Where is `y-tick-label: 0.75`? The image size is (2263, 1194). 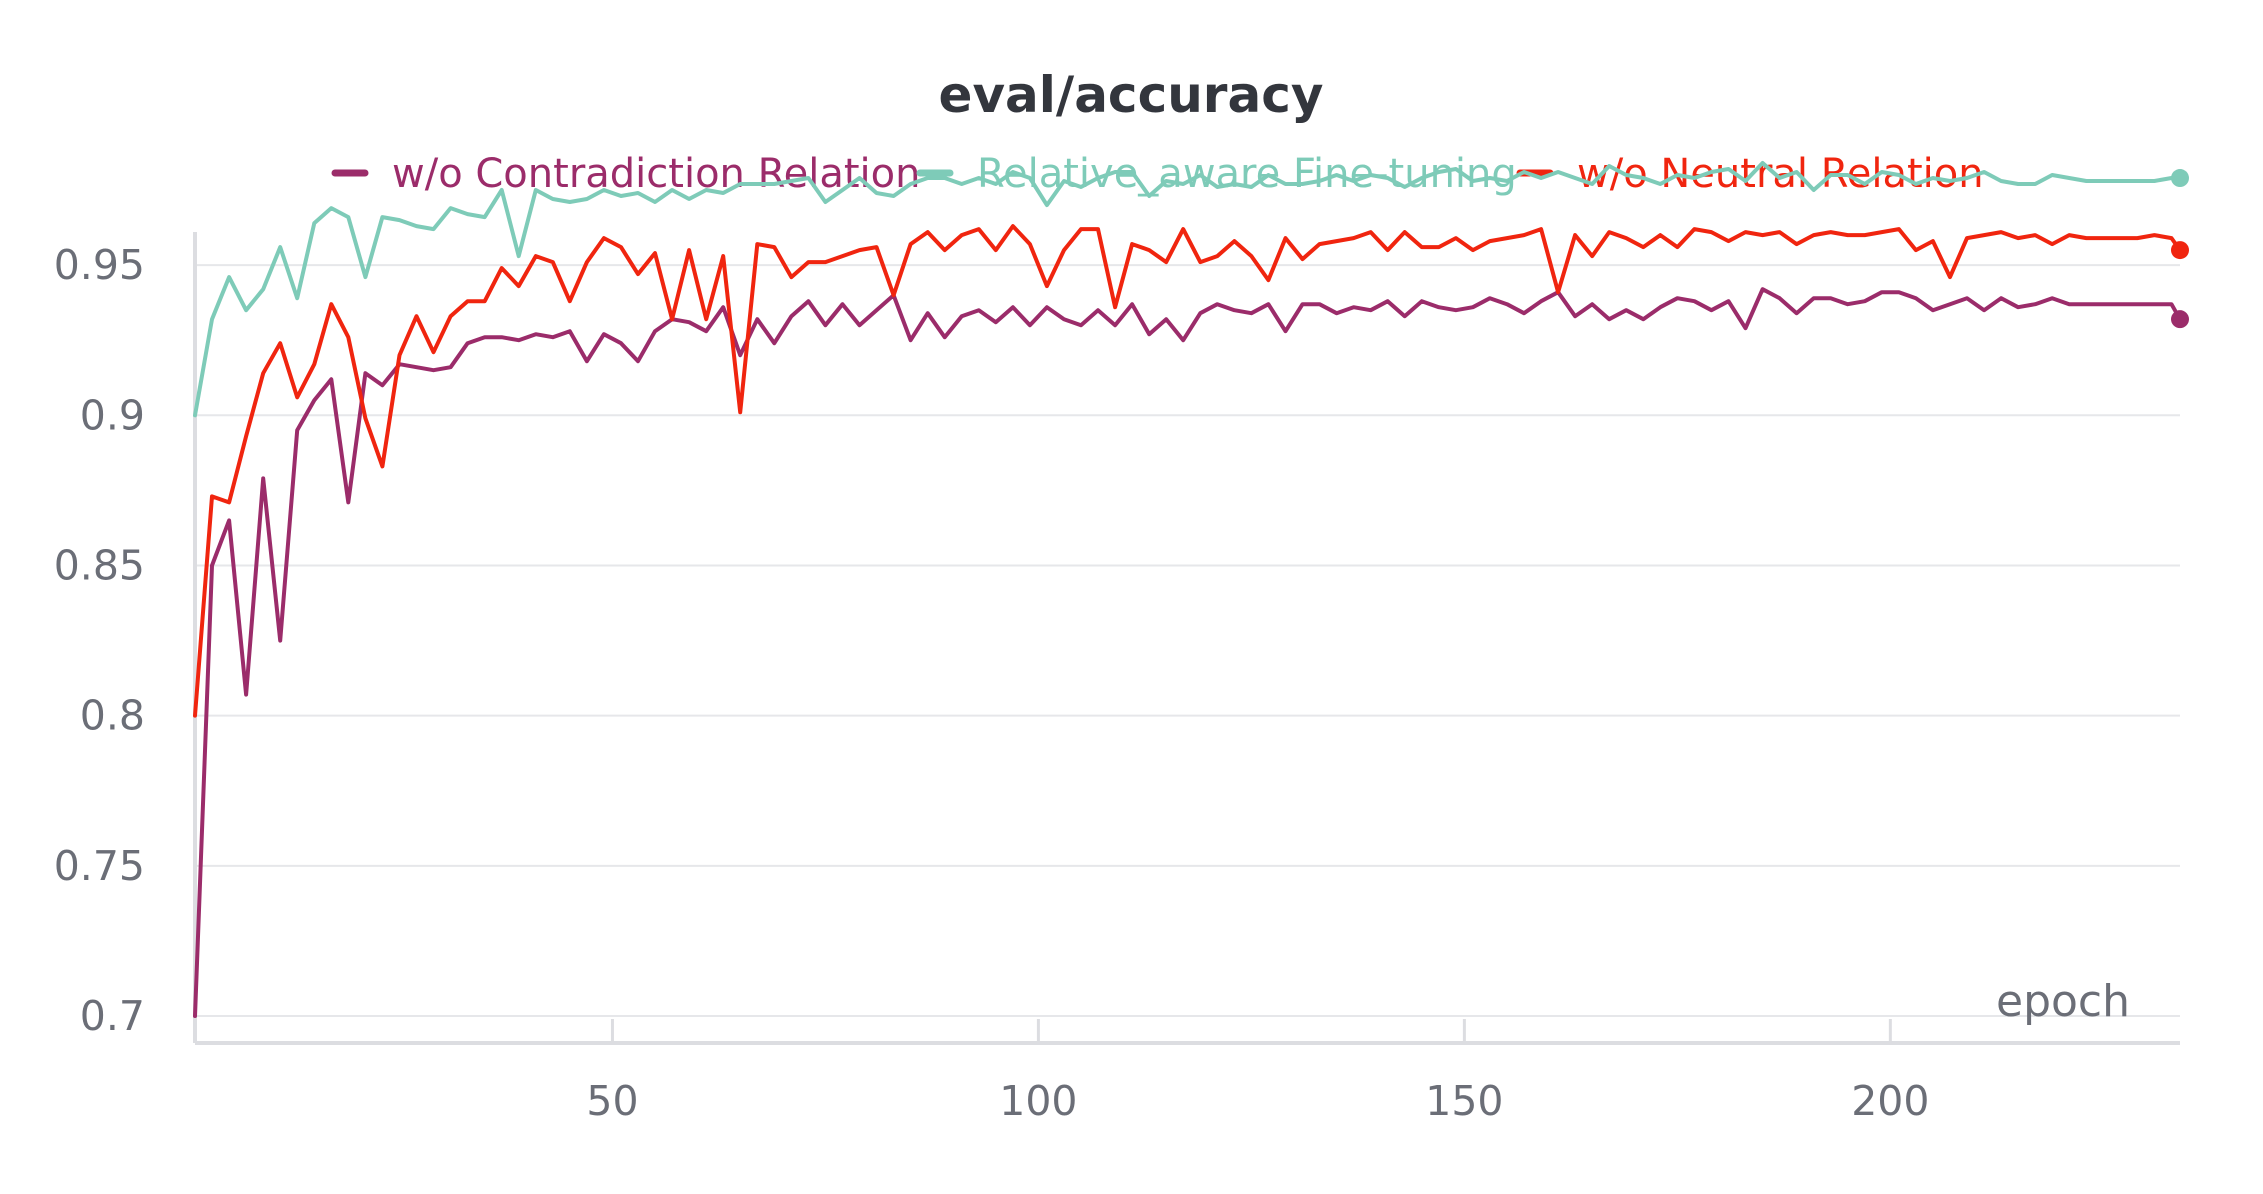 y-tick-label: 0.75 is located at coordinates (99, 866).